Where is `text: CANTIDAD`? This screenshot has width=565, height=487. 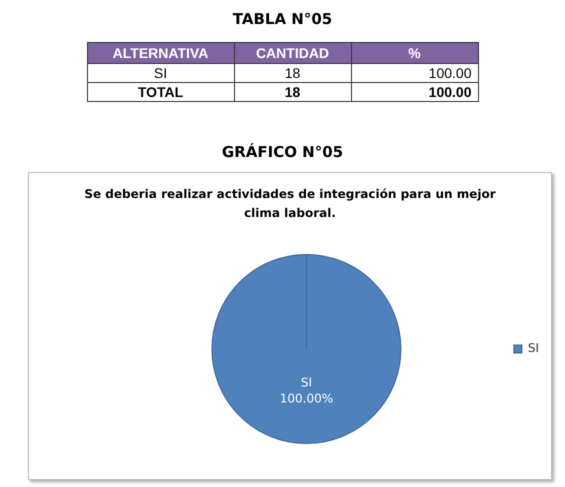
text: CANTIDAD is located at coordinates (292, 53).